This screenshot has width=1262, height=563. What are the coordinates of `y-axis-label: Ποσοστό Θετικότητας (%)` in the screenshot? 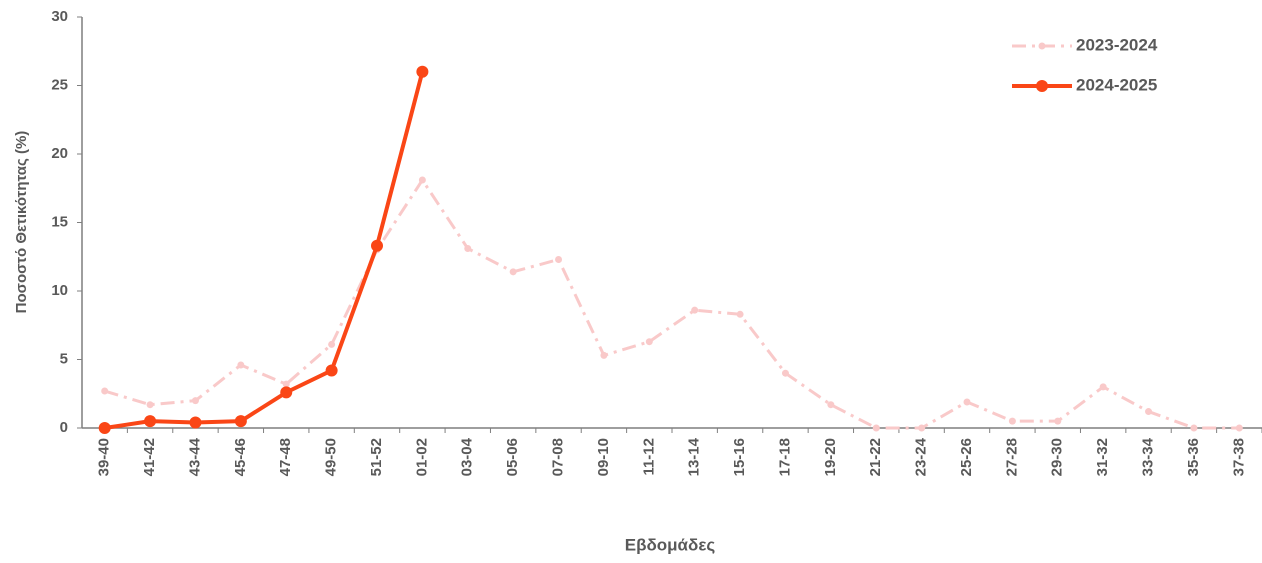 It's located at (21, 222).